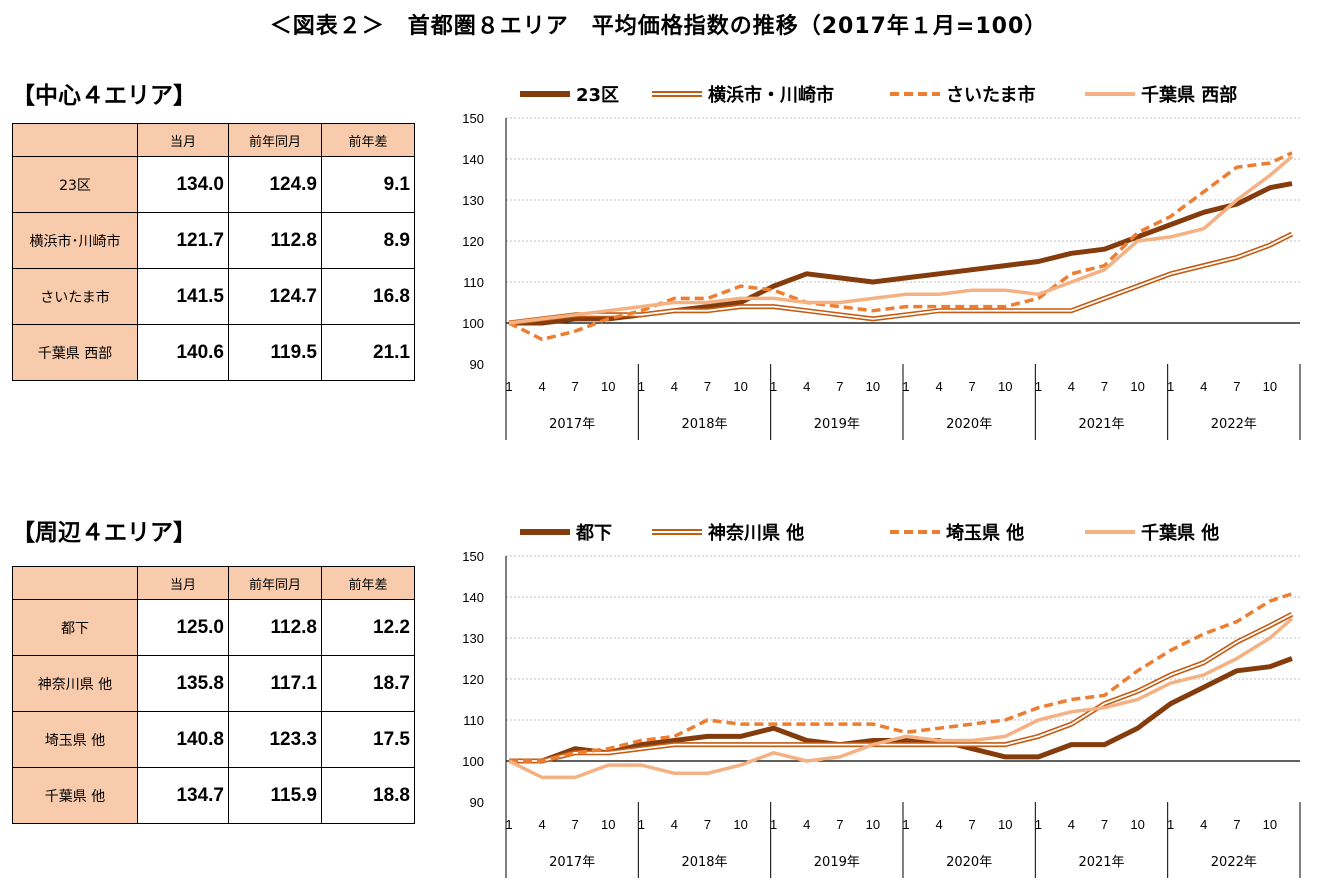 The width and height of the screenshot is (1317, 886). What do you see at coordinates (75, 296) in the screenshot?
I see `row-label: さいたま市` at bounding box center [75, 296].